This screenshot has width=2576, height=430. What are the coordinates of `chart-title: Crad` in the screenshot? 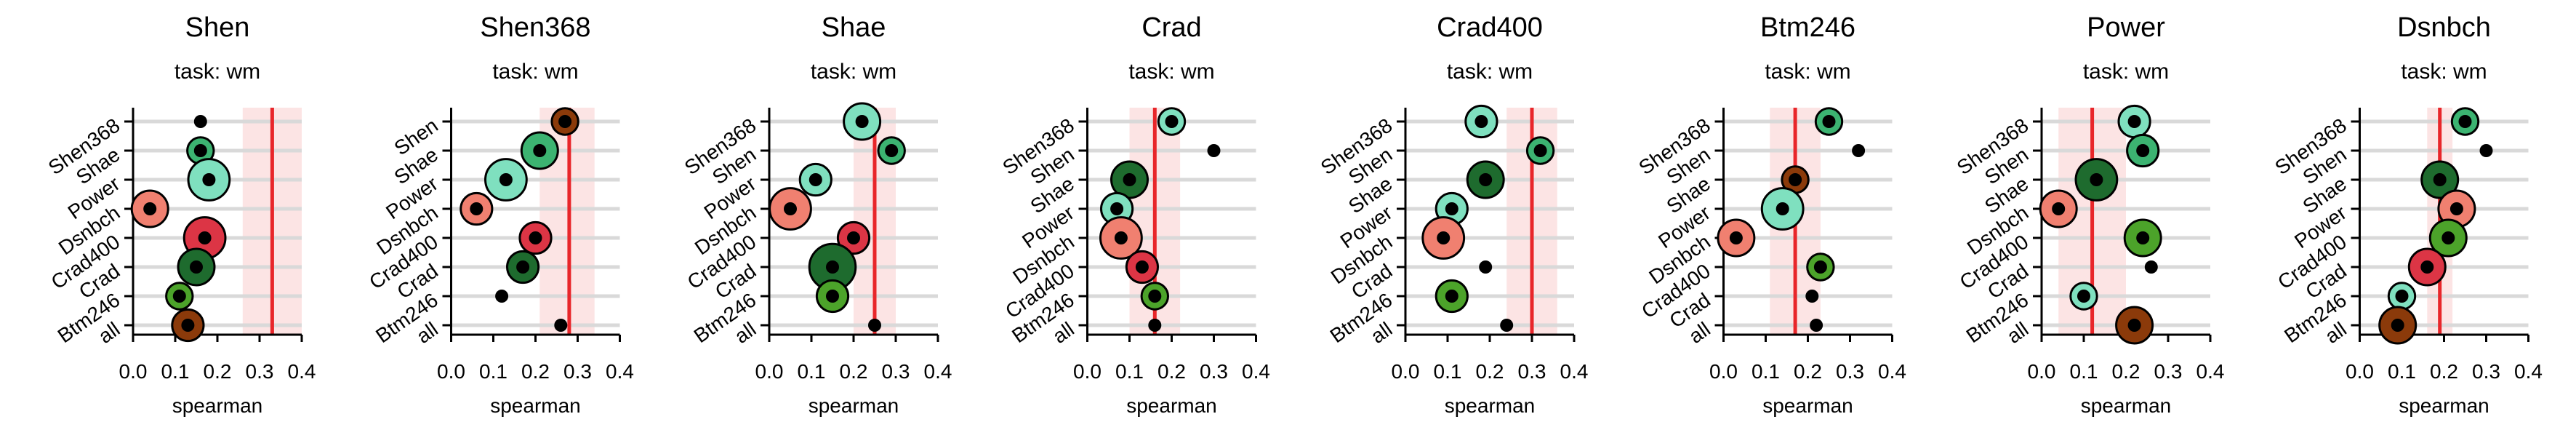 It's located at (1171, 28).